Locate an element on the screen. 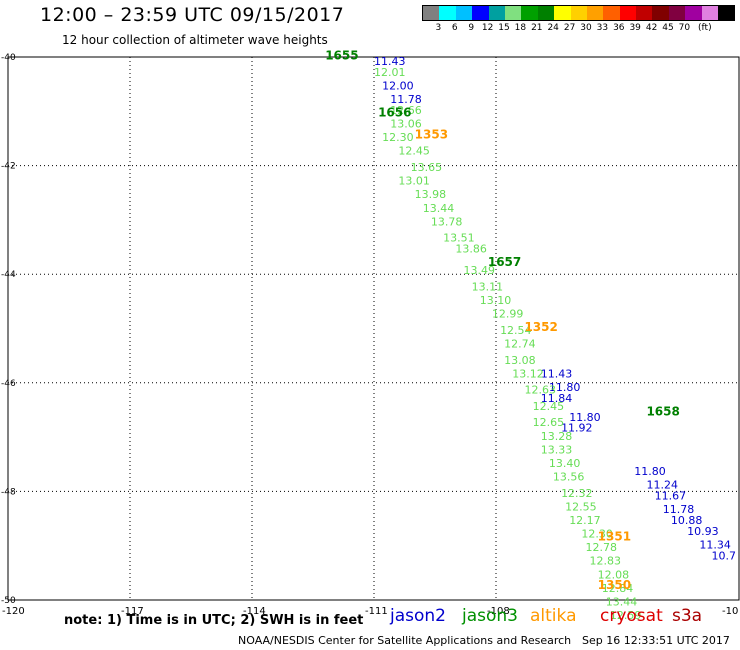 The image size is (740, 650). x-tick-label: -114 is located at coordinates (254, 611).